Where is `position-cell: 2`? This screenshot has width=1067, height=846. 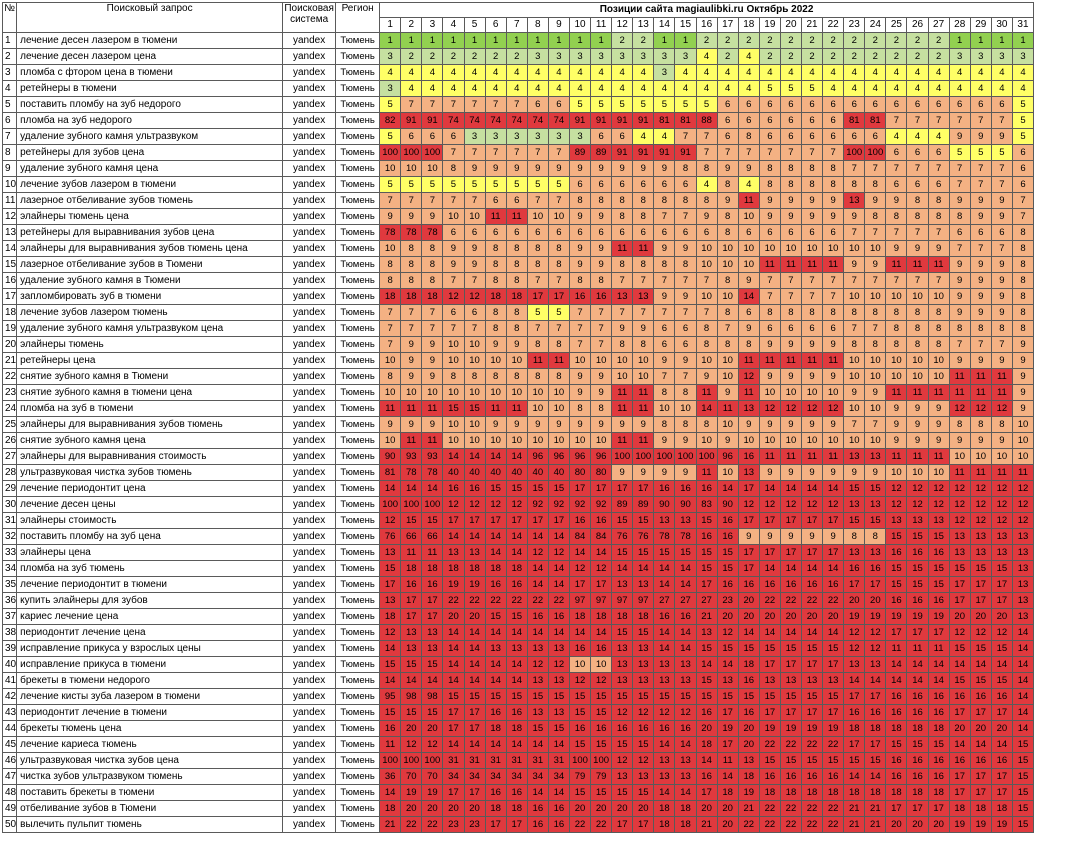
position-cell: 2 is located at coordinates (812, 40).